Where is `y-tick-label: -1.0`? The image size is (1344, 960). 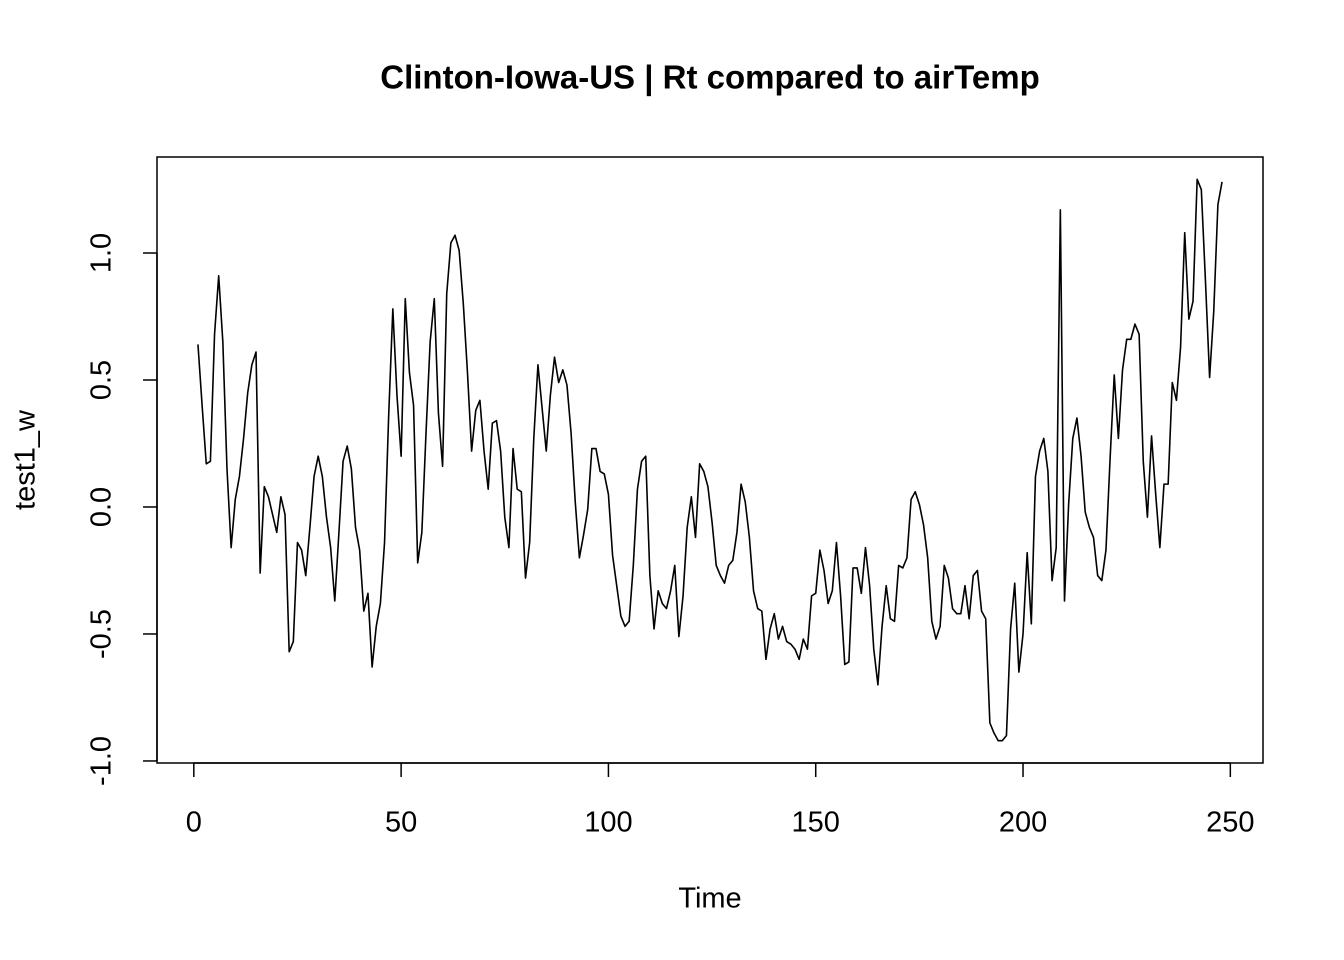
y-tick-label: -1.0 is located at coordinates (102, 761).